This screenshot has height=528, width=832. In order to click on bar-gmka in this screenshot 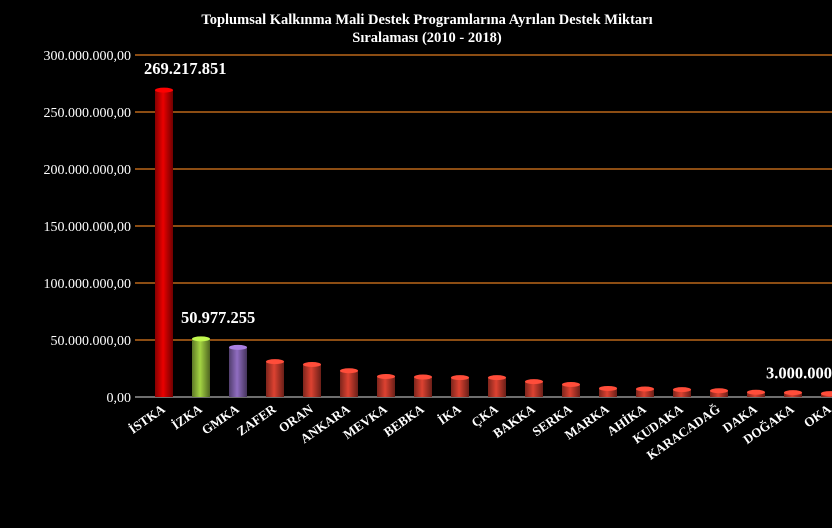, I will do `click(238, 370)`.